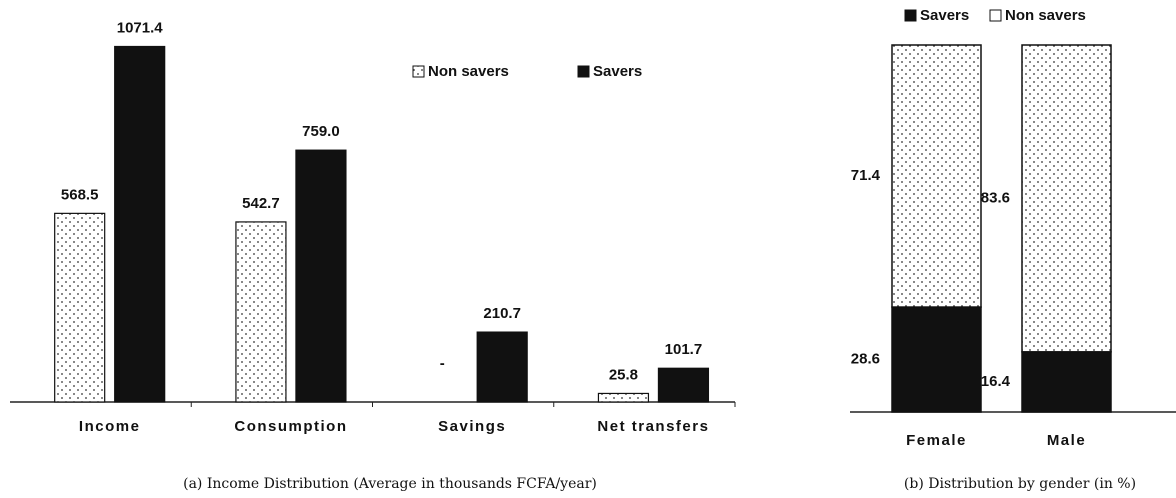 The image size is (1176, 498). I want to click on data-label: 759.0, so click(321, 131).